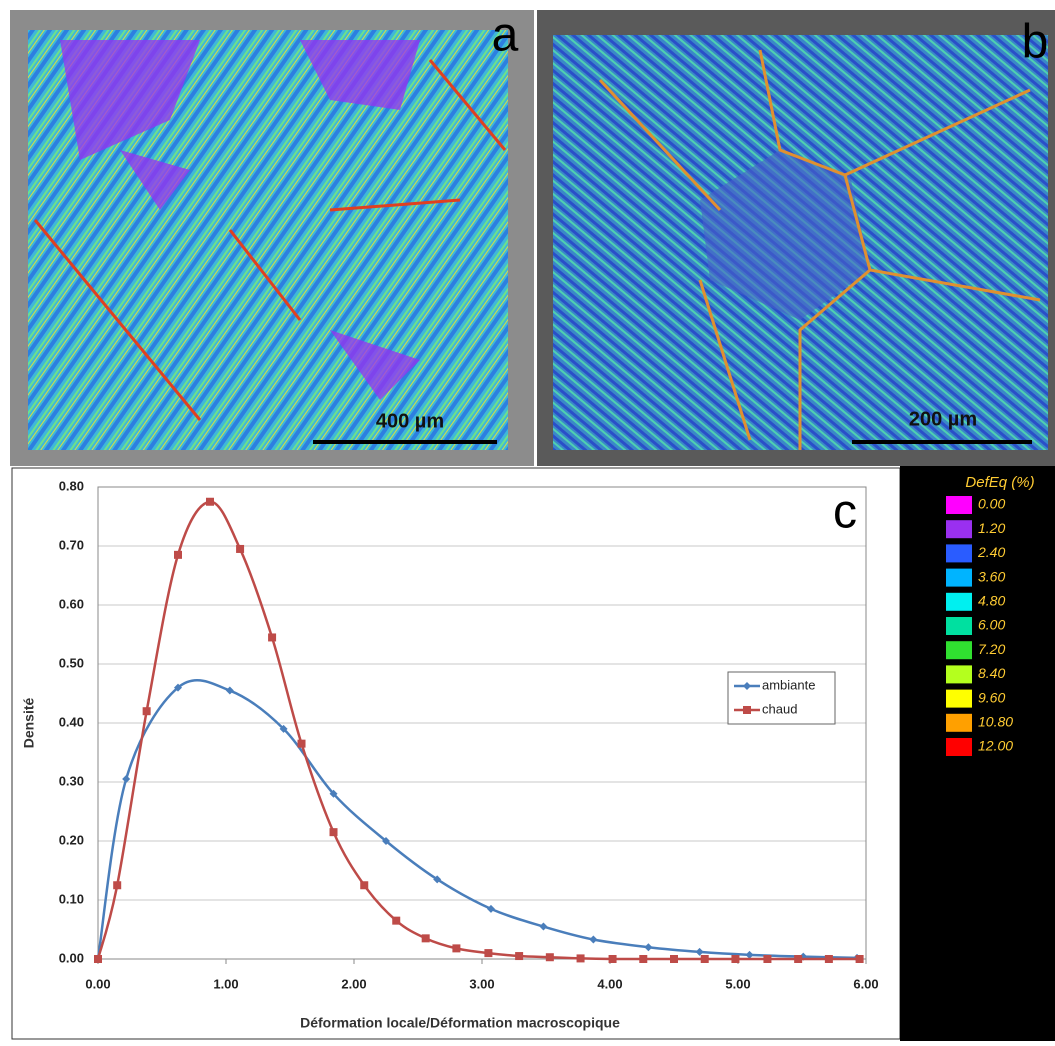 This screenshot has height=1046, width=1055. What do you see at coordinates (991, 528) in the screenshot?
I see `color-scale-label: 1.20` at bounding box center [991, 528].